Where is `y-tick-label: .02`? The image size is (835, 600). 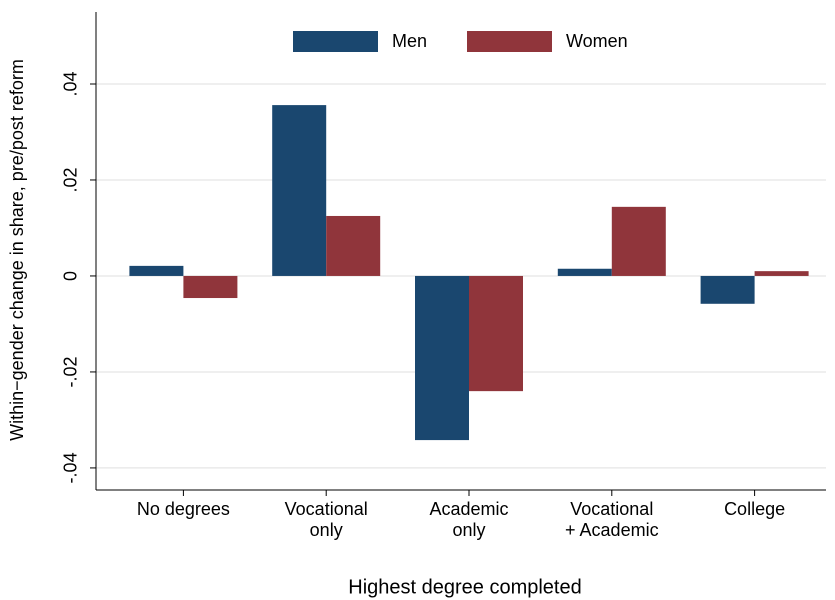
y-tick-label: .02 is located at coordinates (71, 179).